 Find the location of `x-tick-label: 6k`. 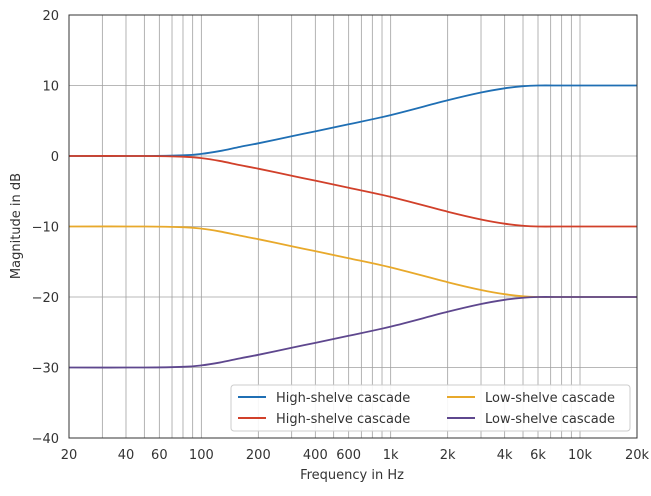

x-tick-label: 6k is located at coordinates (538, 455).